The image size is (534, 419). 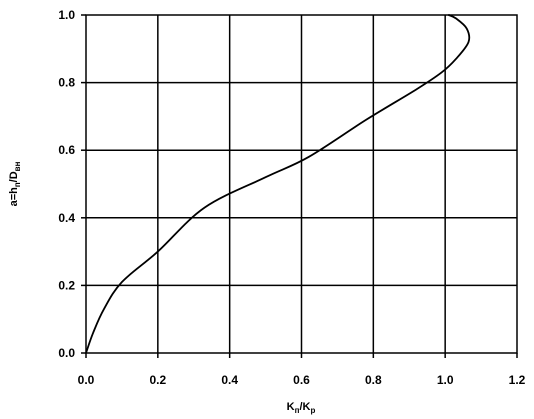 I want to click on x-axis-label-sub1: п, so click(x=297, y=410).